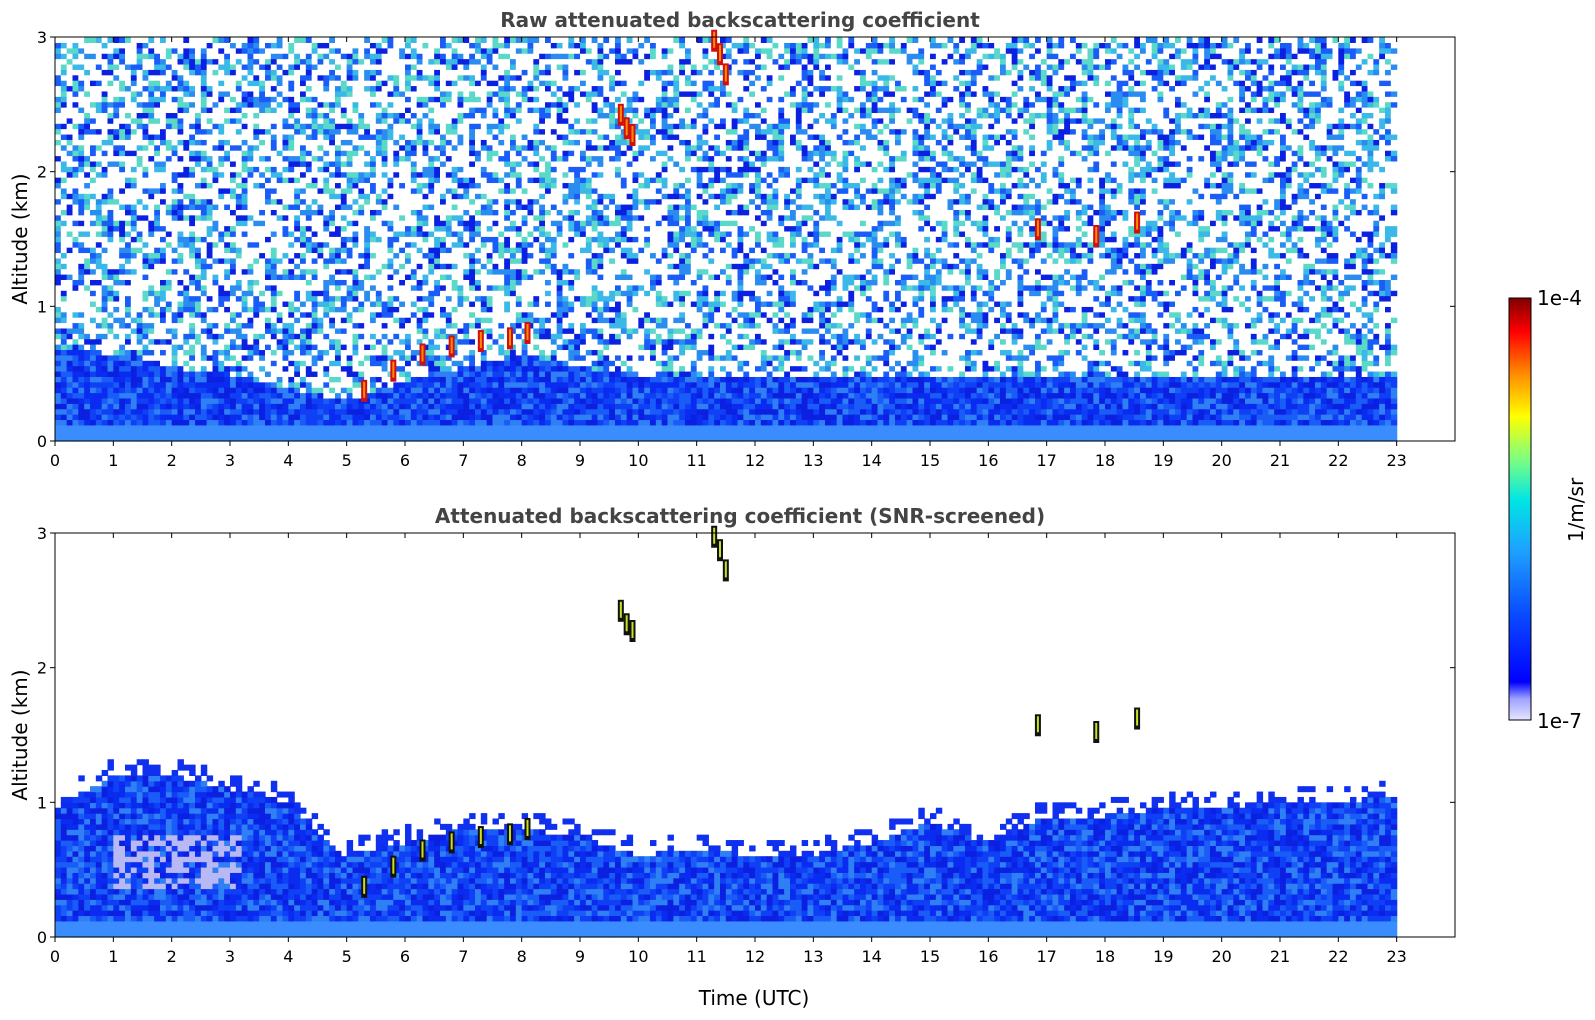 The image size is (1595, 1020). I want to click on x-tick-label: 18, so click(1105, 956).